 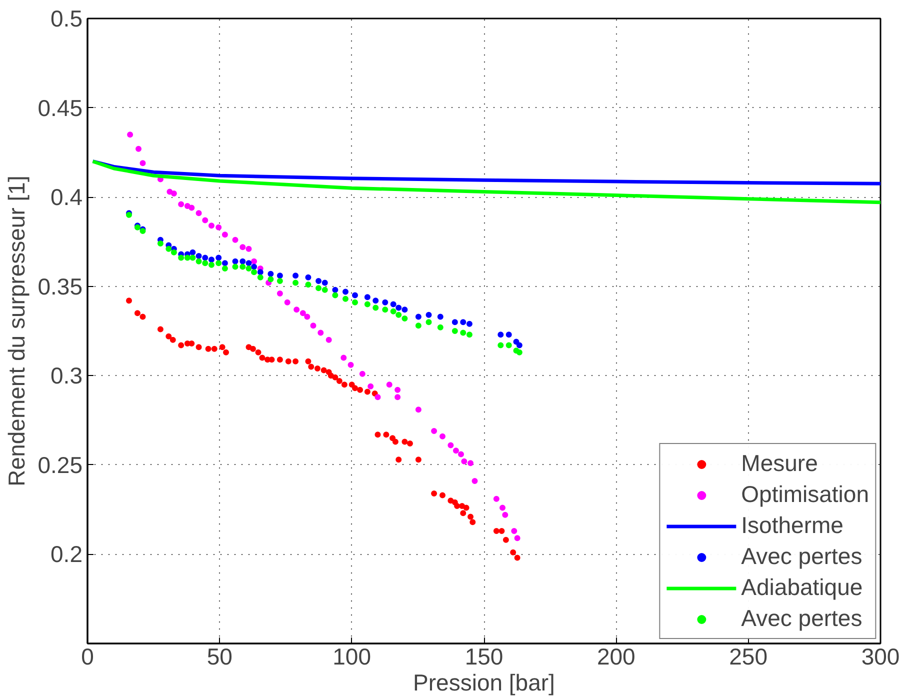 I want to click on x-tick-label: 200, so click(x=616, y=657).